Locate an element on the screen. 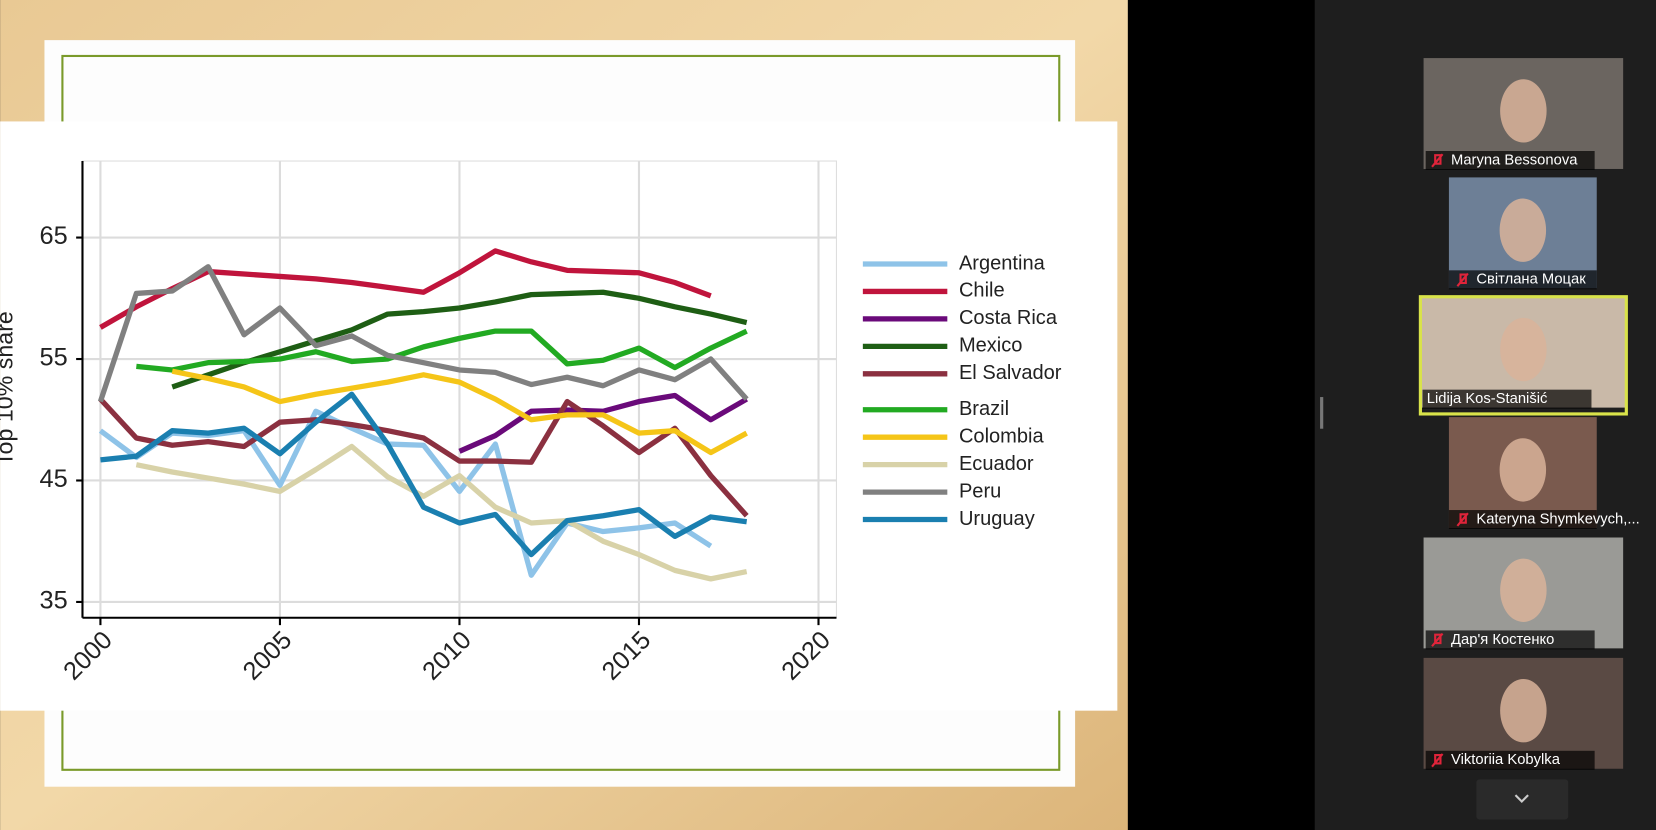 This screenshot has width=1656, height=830. legend-label: Argentina is located at coordinates (1002, 263).